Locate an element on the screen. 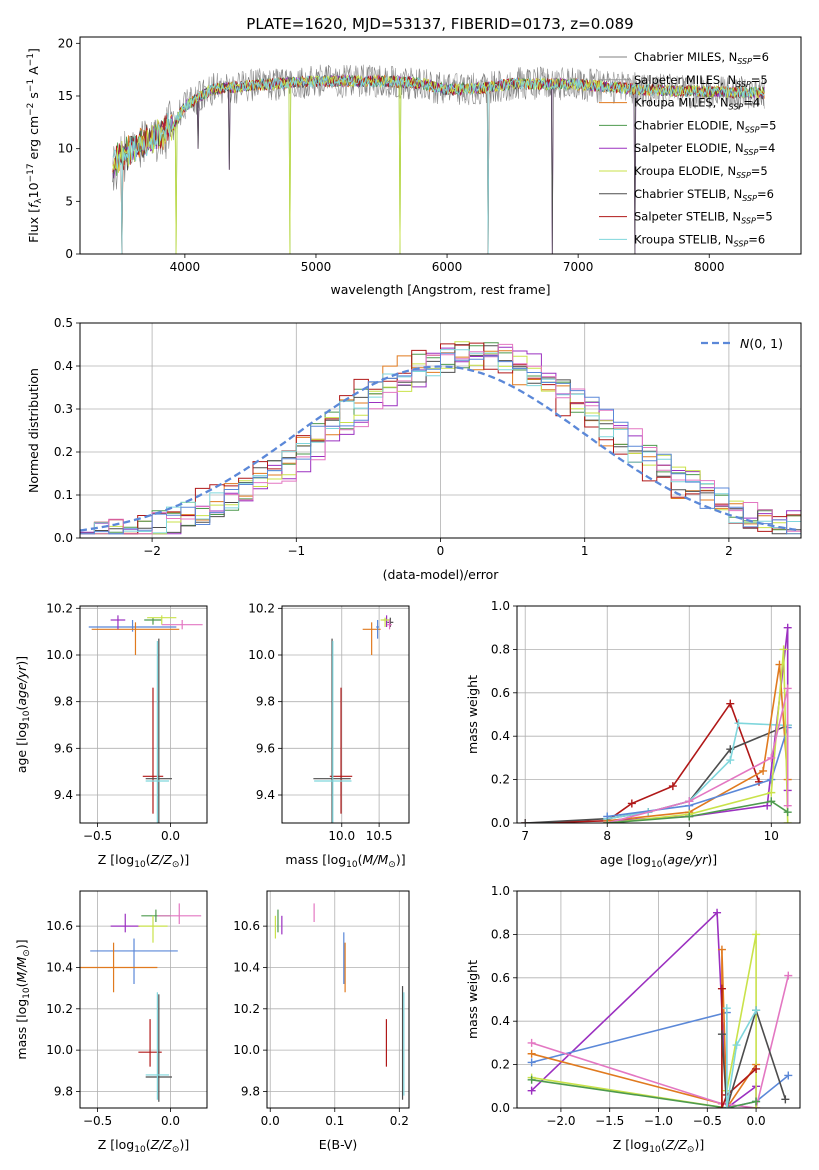 Image resolution: width=819 pixels, height=1170 pixels. x-axis-label: wavelength [Angstrom, rest frame] is located at coordinates (440, 289).